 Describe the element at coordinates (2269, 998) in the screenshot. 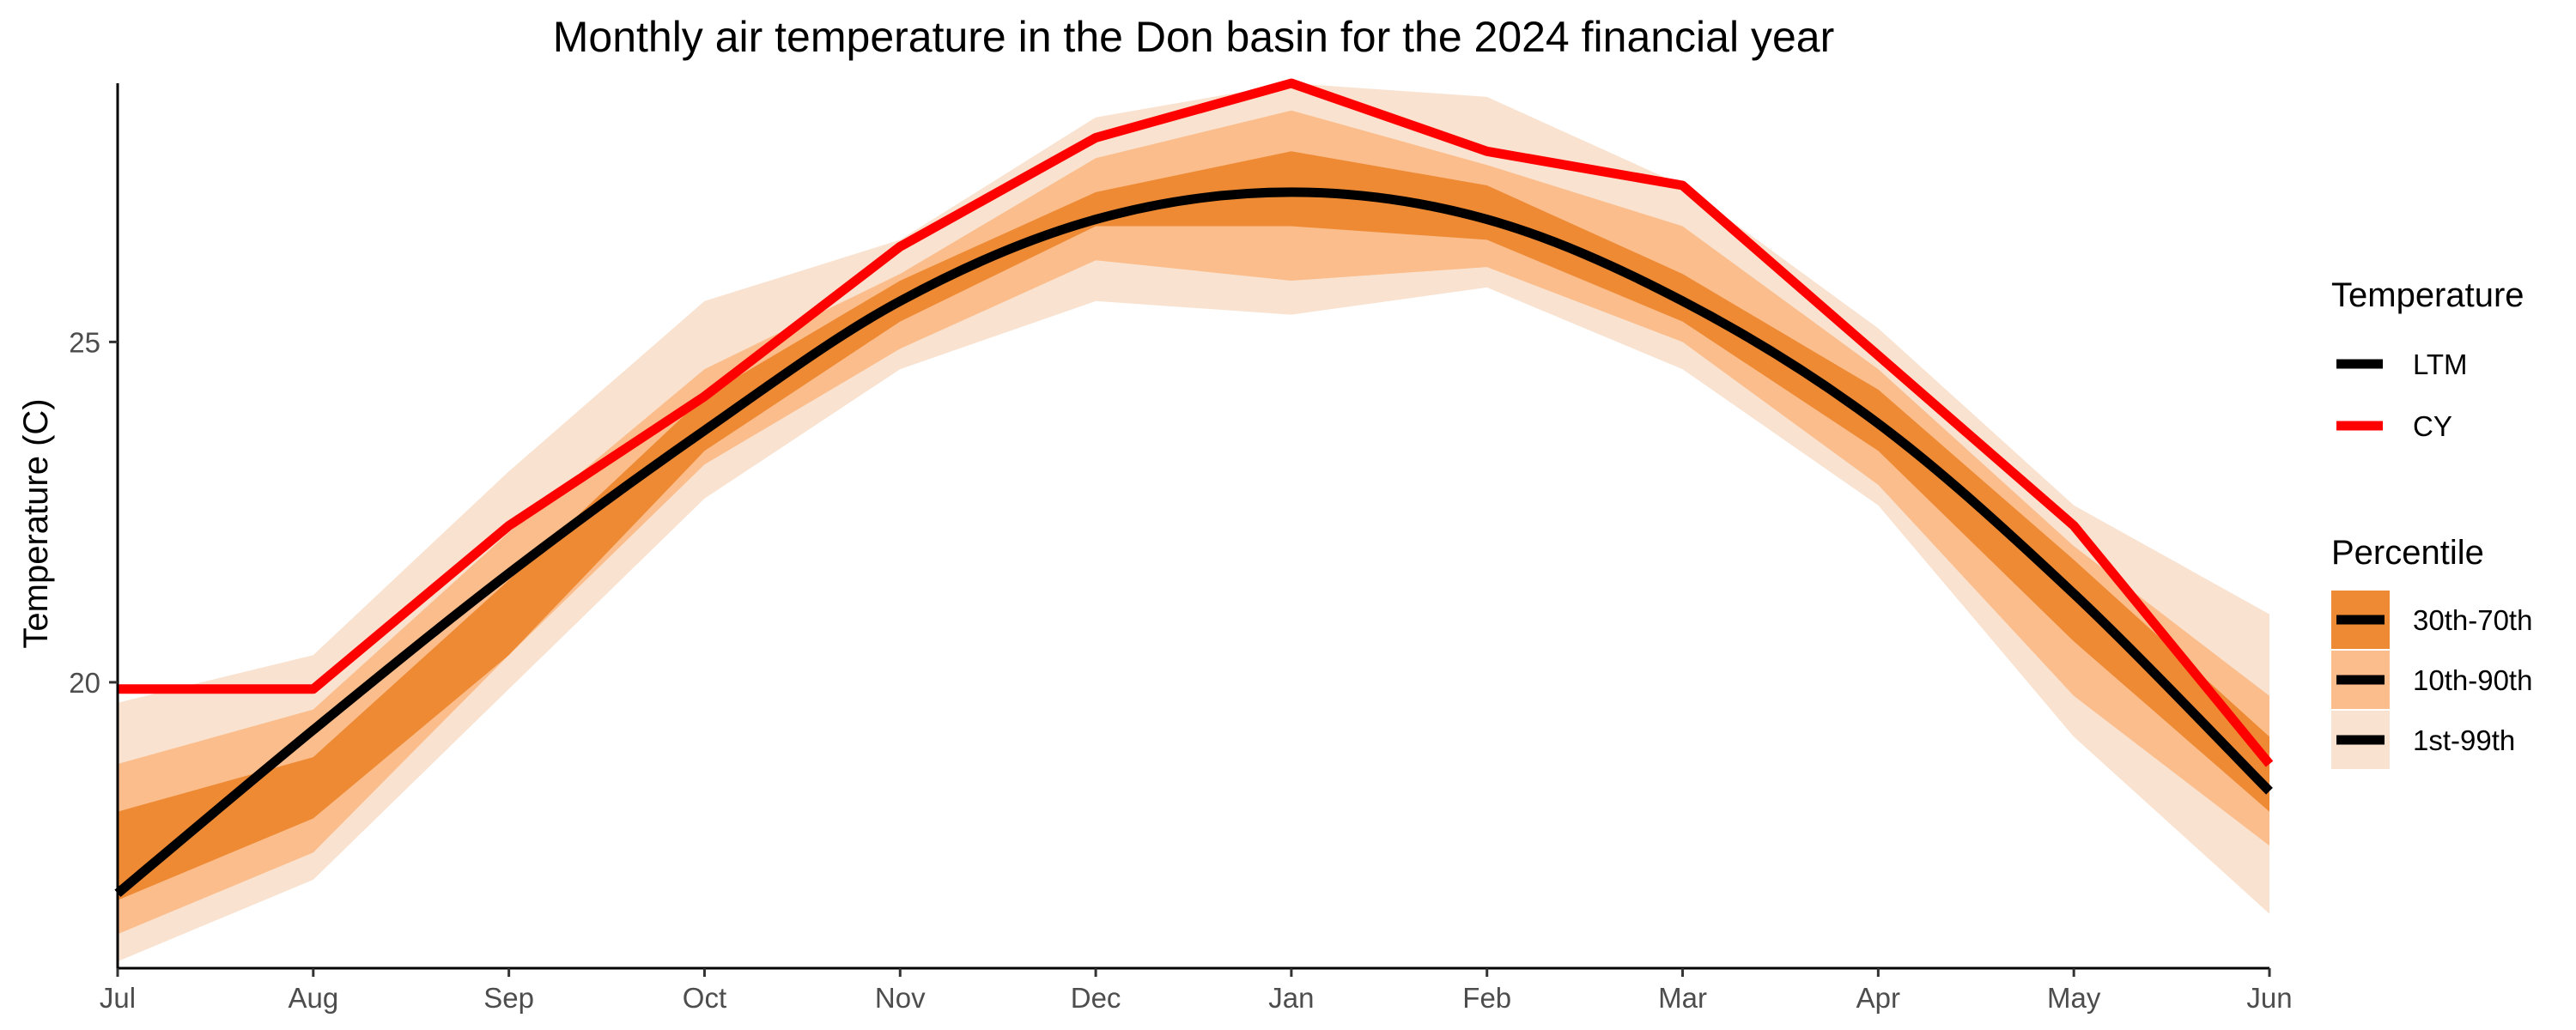

I see `x-tick-label: Jun` at that location.